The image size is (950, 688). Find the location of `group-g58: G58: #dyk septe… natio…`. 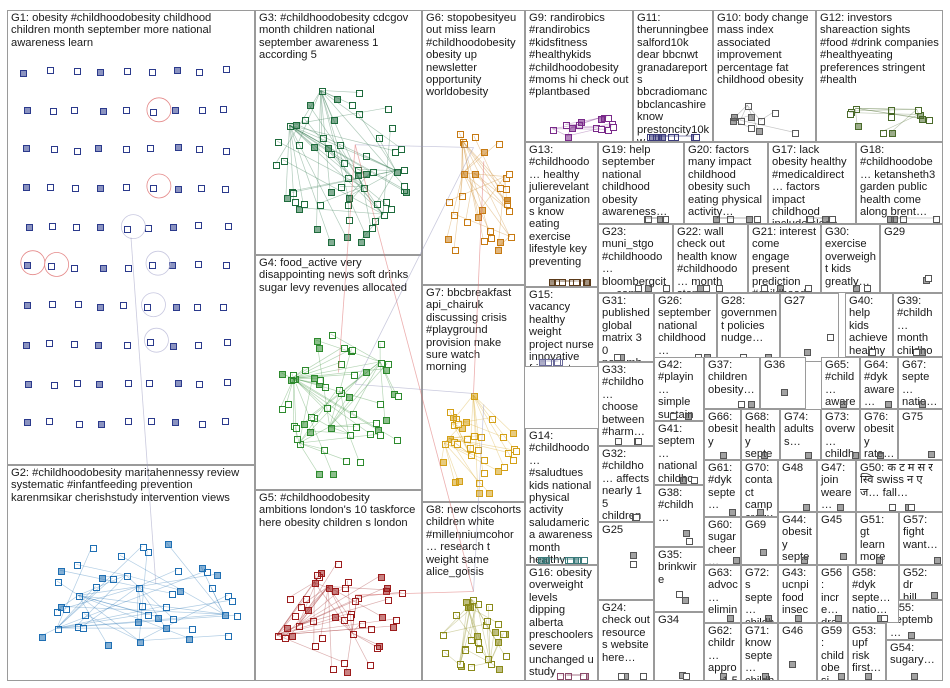

group-g58: G58: #dyk septe… natio… is located at coordinates (873, 594).